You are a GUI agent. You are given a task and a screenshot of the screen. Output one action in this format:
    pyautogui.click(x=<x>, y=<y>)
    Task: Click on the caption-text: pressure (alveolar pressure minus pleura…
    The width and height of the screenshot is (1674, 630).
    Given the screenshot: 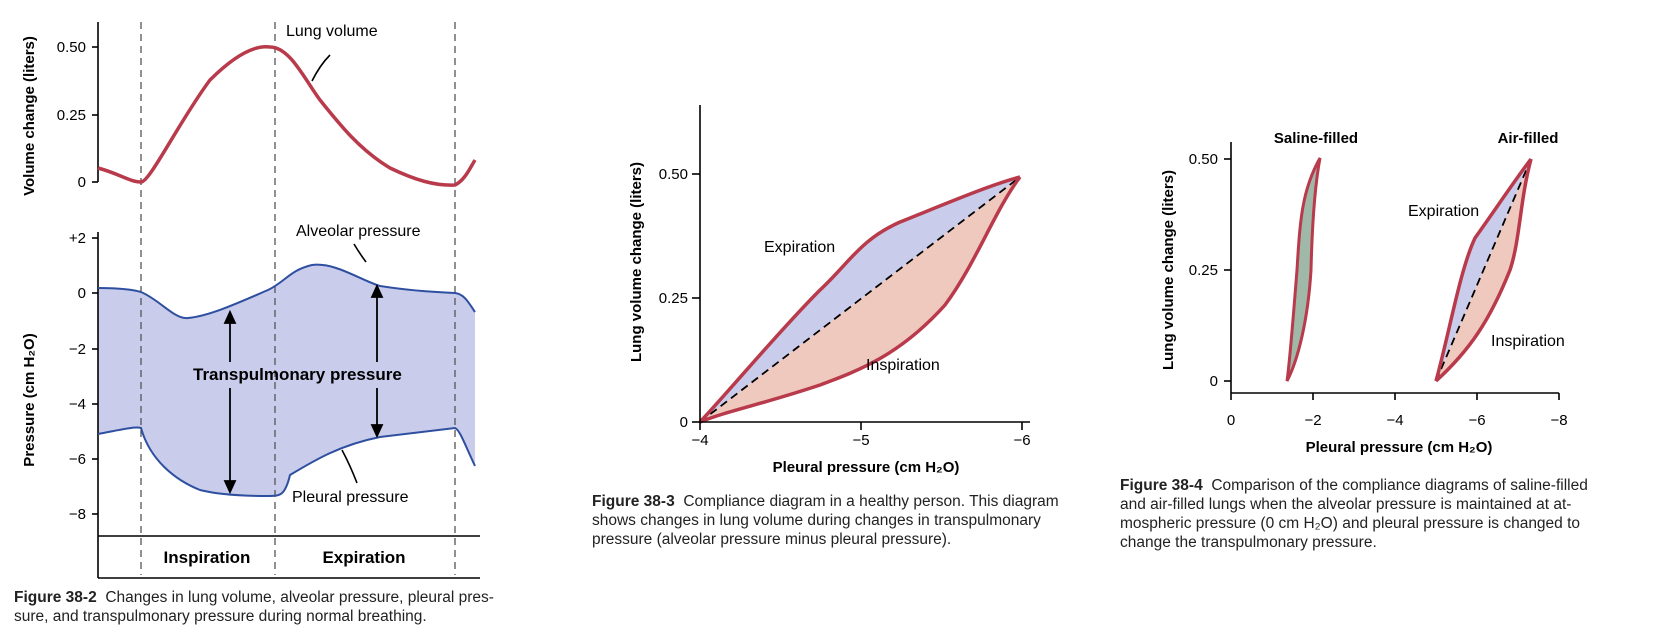 What is the action you would take?
    pyautogui.click(x=772, y=539)
    